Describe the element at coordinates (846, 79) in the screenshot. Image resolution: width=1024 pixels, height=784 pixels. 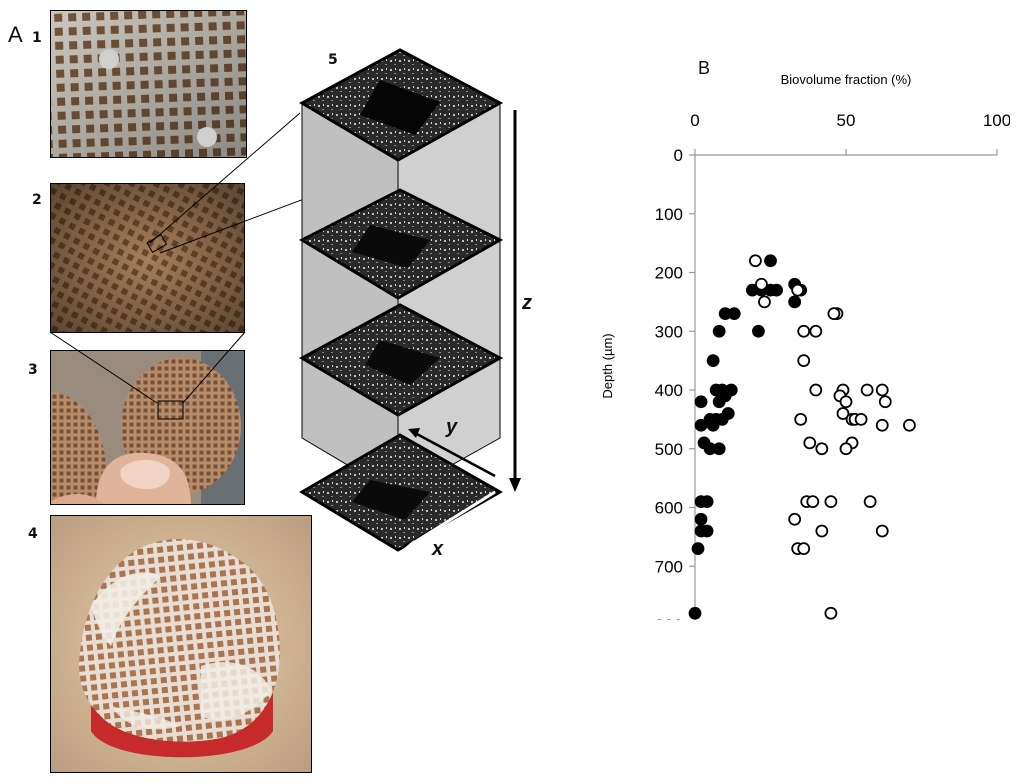
I see `x-axis-title: Biovolume fraction (%)` at that location.